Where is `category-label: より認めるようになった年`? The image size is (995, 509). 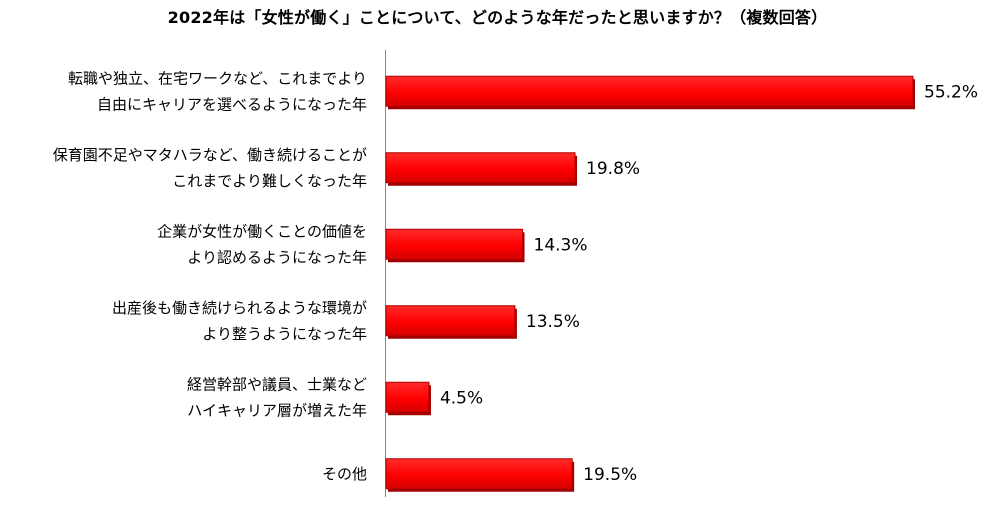
category-label: より認めるようになった年 is located at coordinates (277, 257).